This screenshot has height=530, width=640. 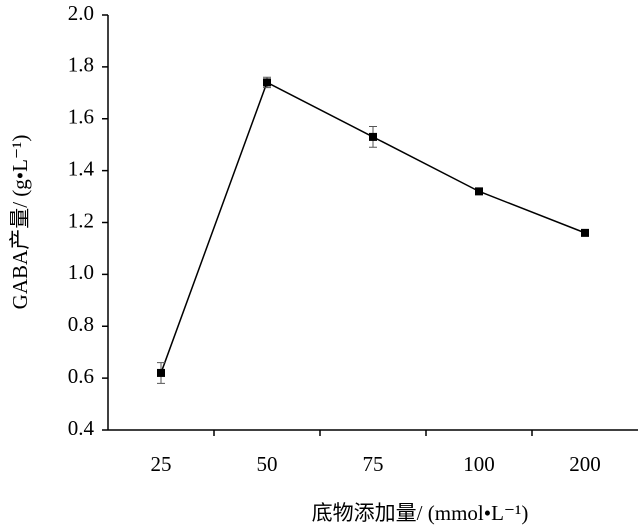 What do you see at coordinates (81, 272) in the screenshot?
I see `y-tick-label: 1.0` at bounding box center [81, 272].